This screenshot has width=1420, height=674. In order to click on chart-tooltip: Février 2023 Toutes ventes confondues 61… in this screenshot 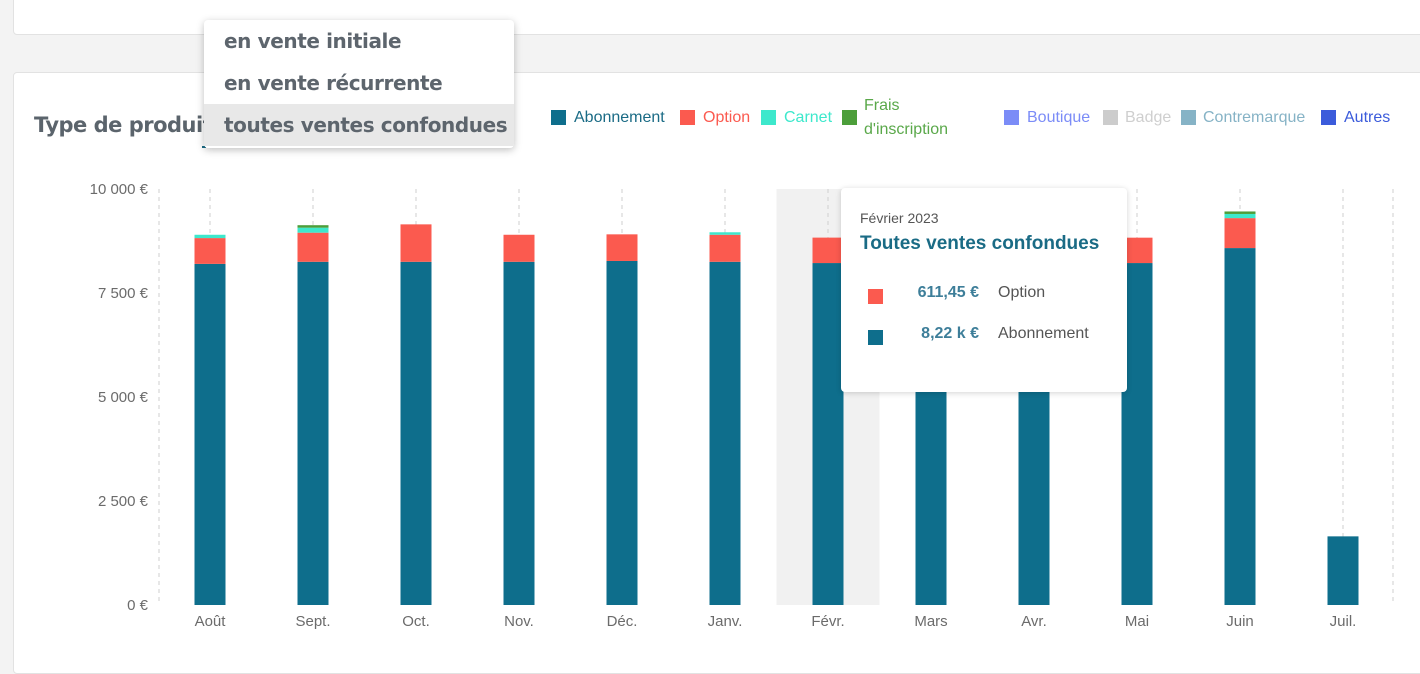, I will do `click(984, 290)`.